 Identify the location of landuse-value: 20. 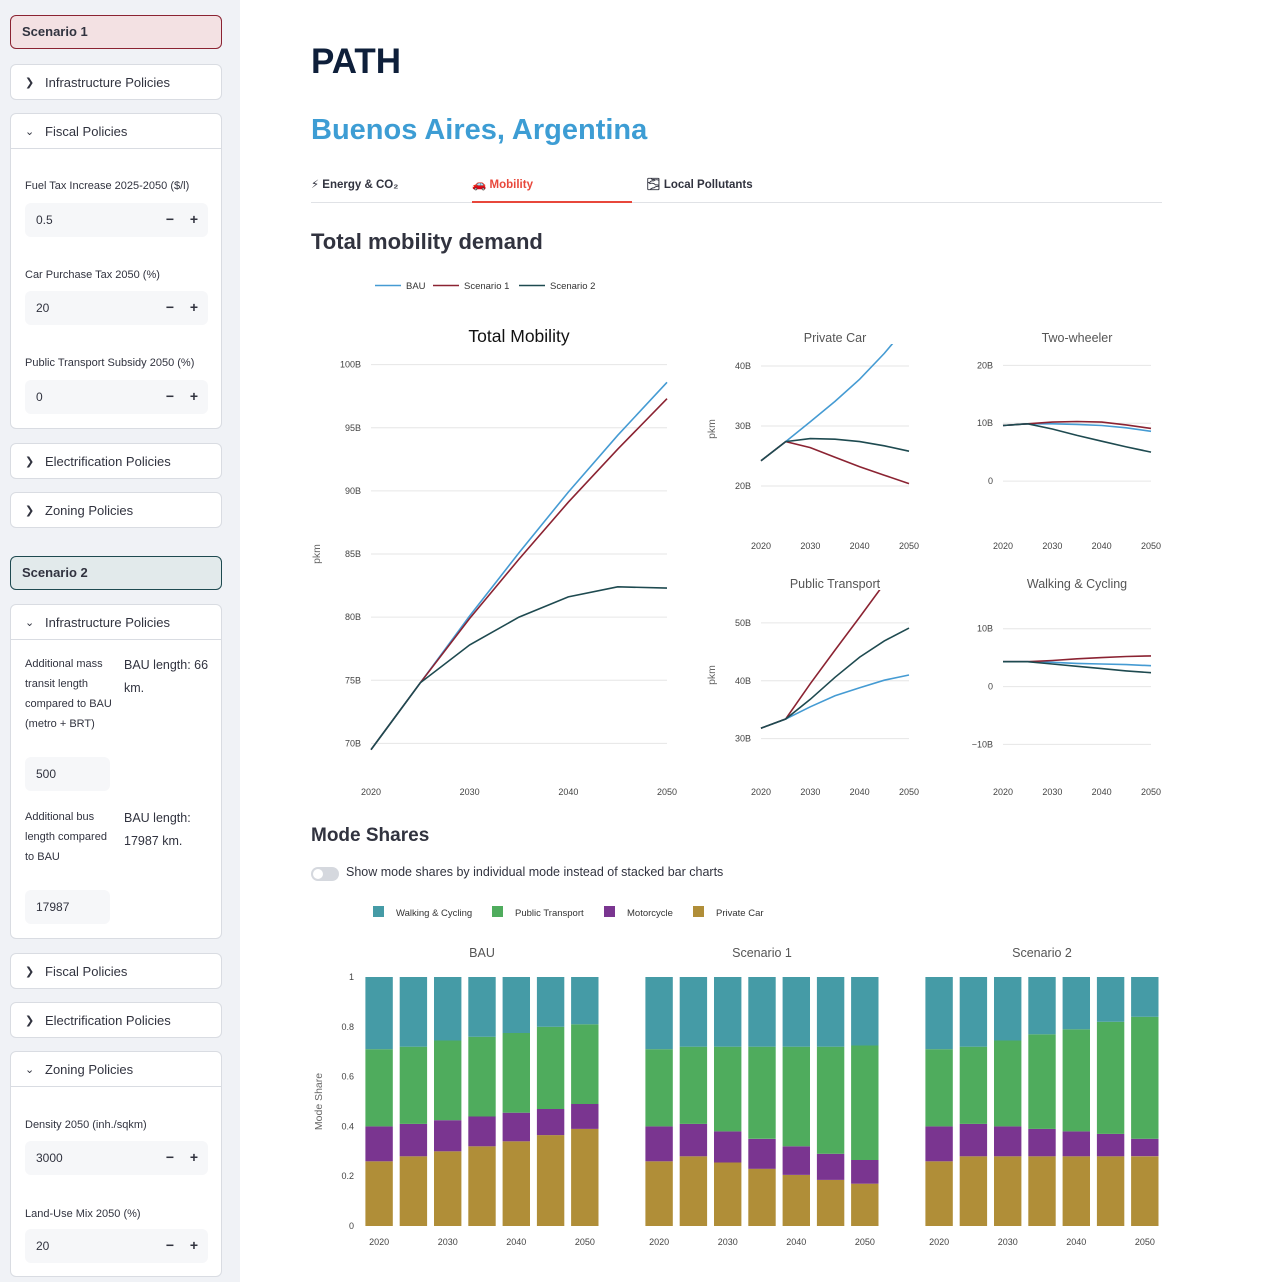
(43, 1246).